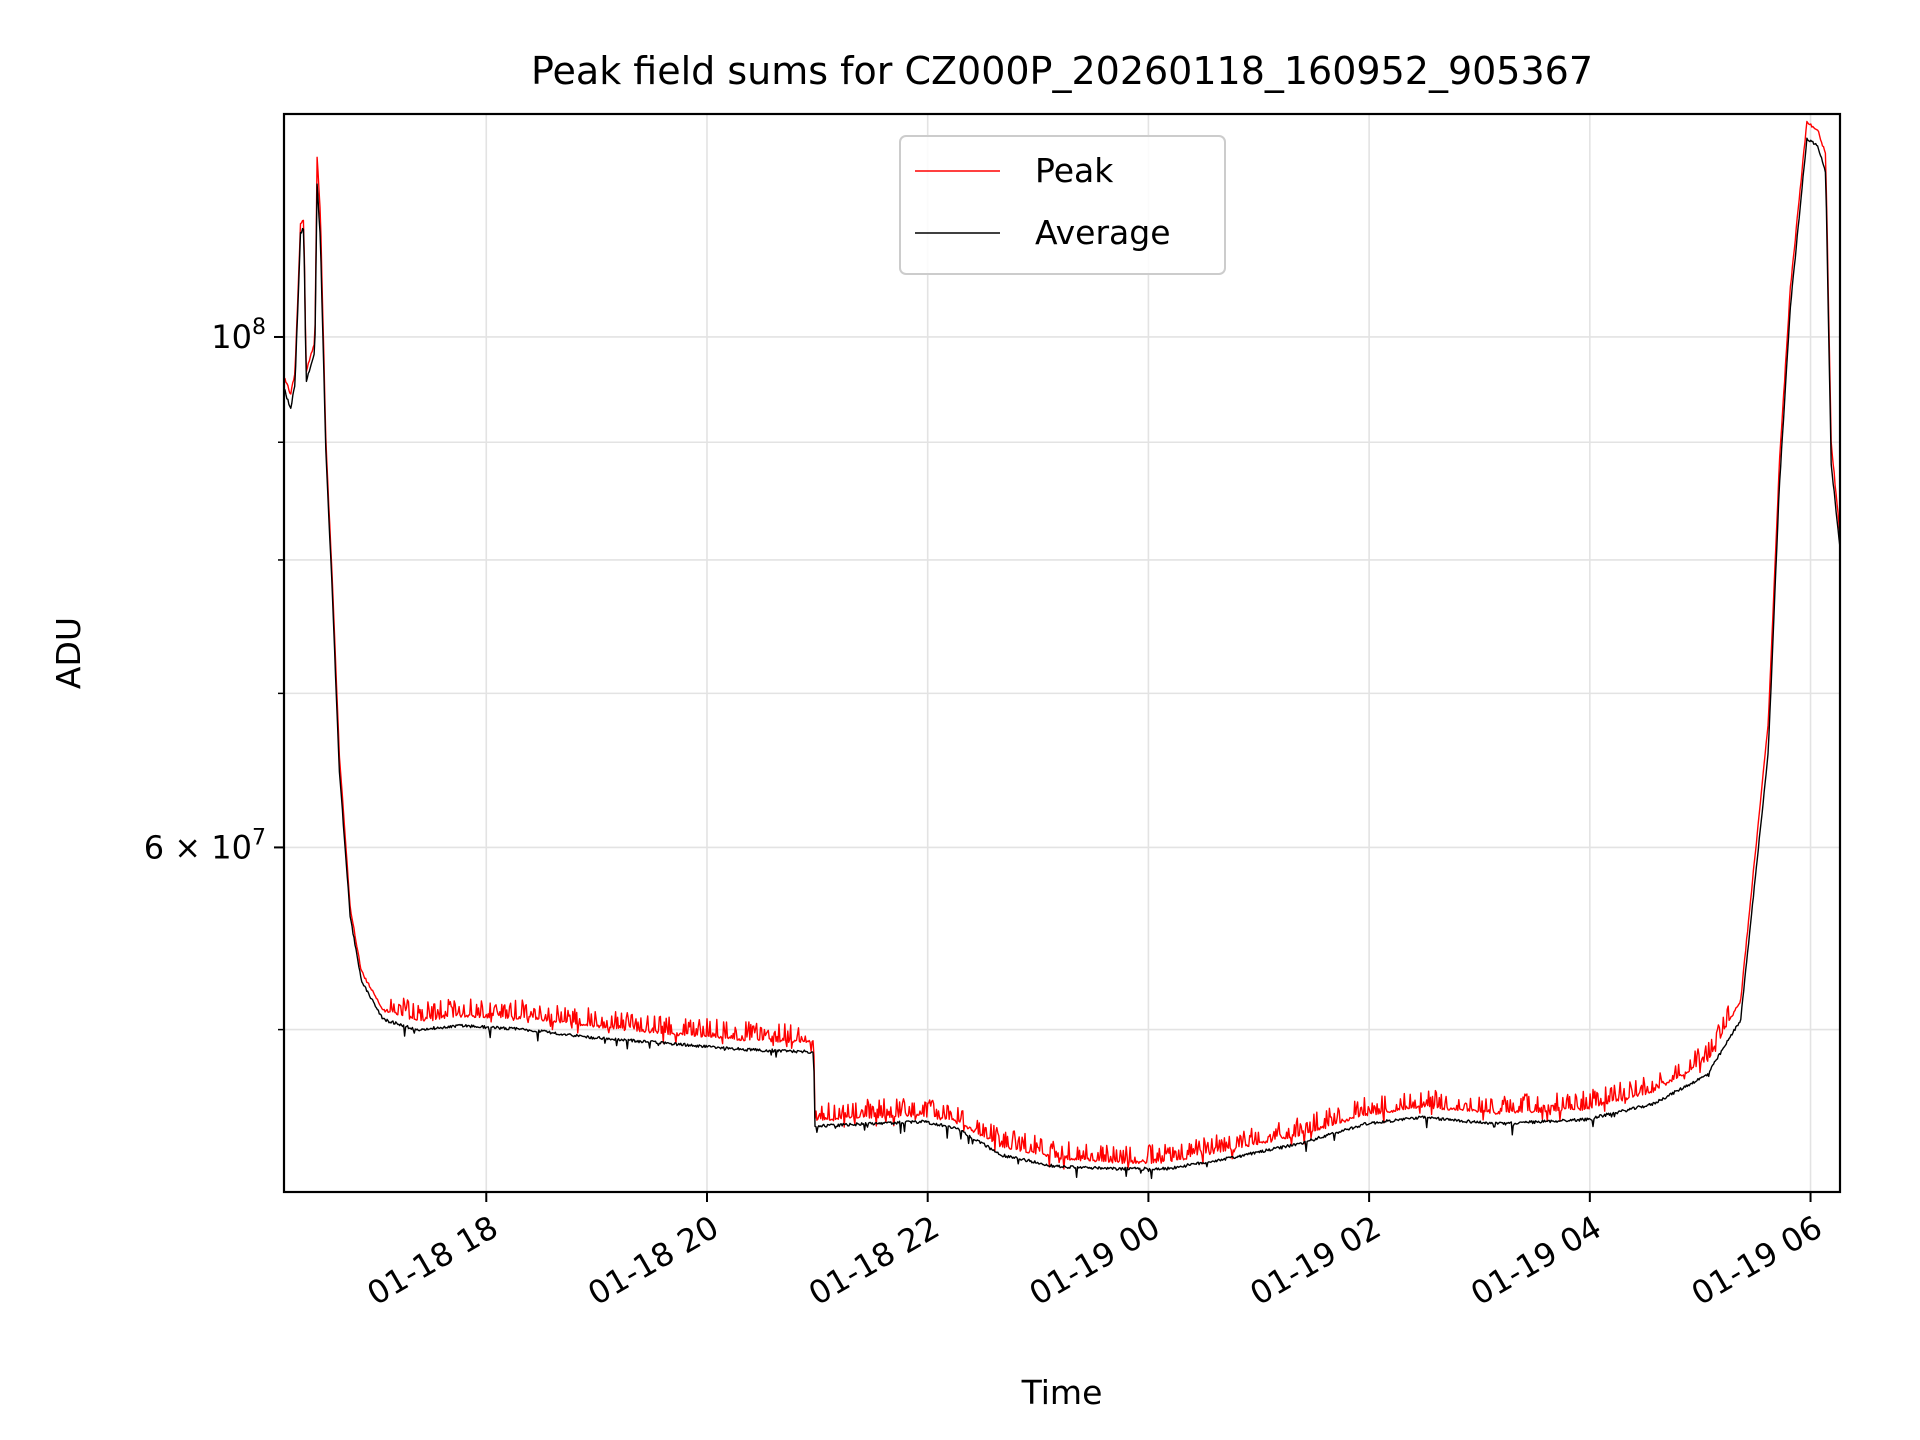  I want to click on y-axis-label: ADU, so click(68, 653).